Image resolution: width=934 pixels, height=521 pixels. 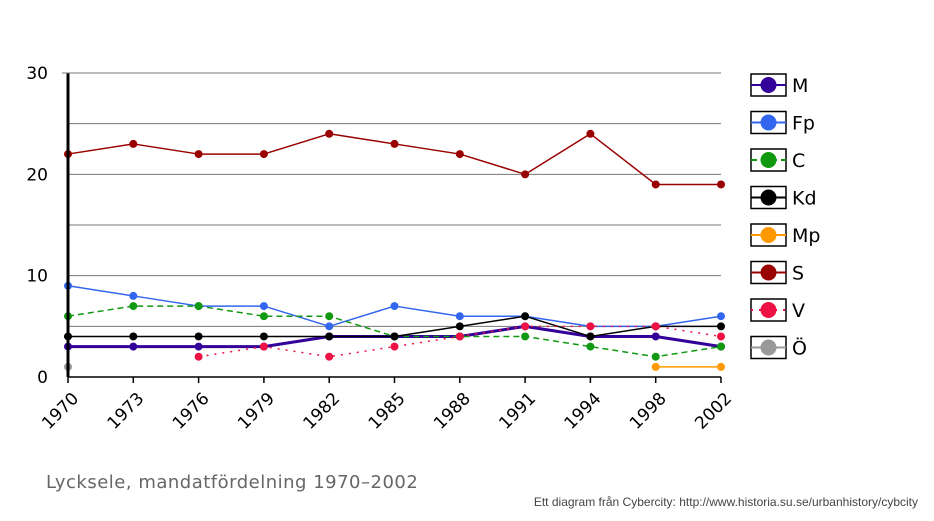 What do you see at coordinates (800, 86) in the screenshot?
I see `legend-label: M` at bounding box center [800, 86].